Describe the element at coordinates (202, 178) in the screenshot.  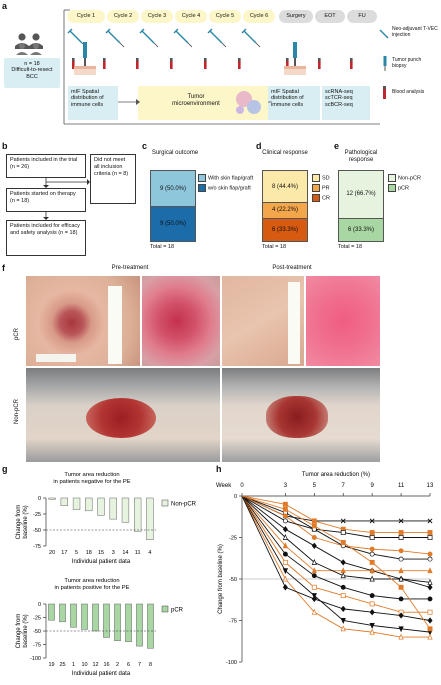
I see `legend-c-0-swatch` at that location.